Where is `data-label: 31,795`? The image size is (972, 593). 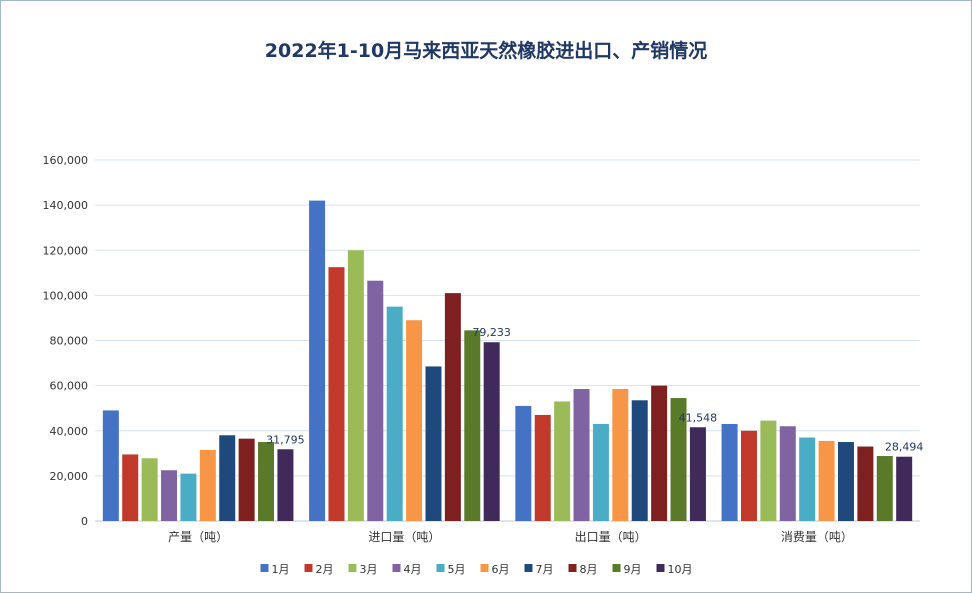
data-label: 31,795 is located at coordinates (285, 439).